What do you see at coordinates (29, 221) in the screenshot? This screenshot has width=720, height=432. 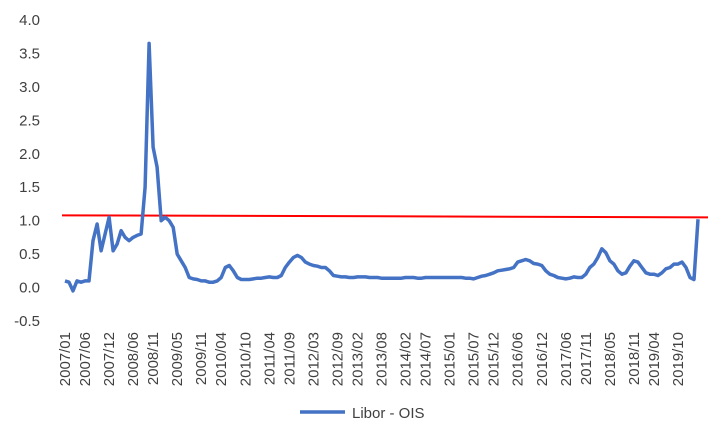 I see `y-tick-label: 1.0` at bounding box center [29, 221].